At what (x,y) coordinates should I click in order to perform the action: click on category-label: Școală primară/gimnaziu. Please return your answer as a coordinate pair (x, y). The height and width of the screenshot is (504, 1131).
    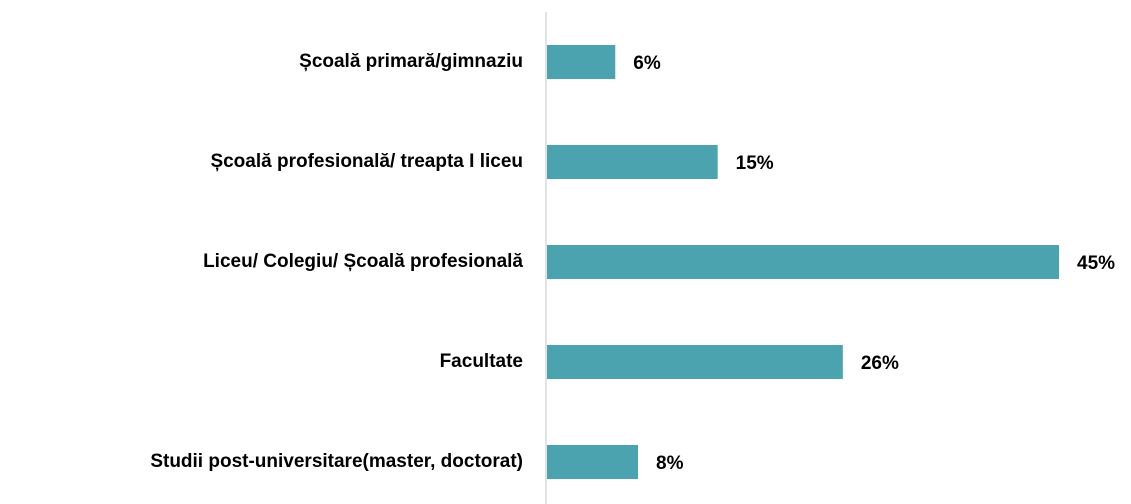
    Looking at the image, I should click on (411, 61).